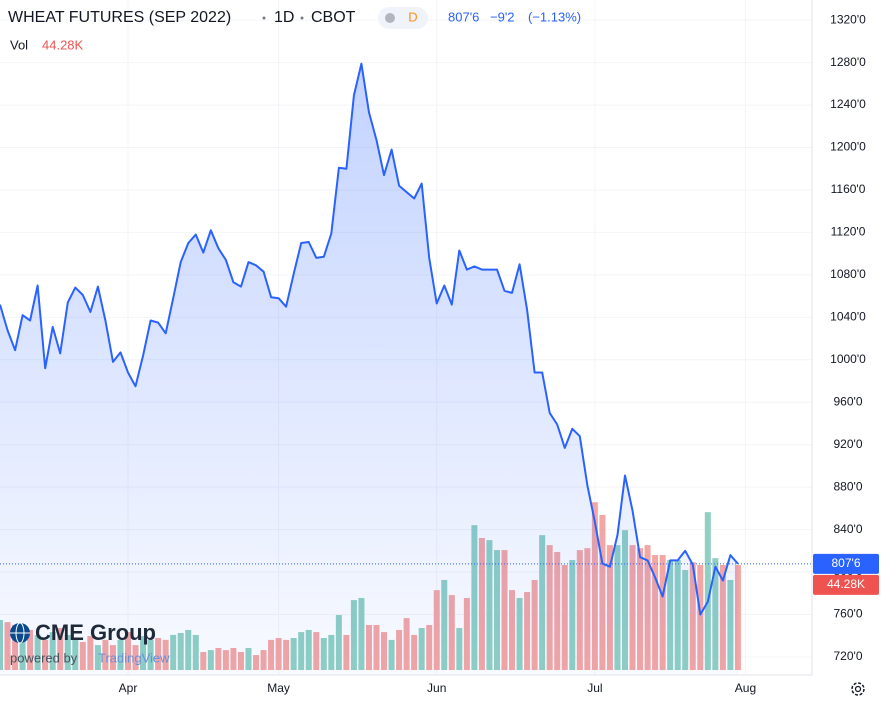  I want to click on x-tick-label: Jun, so click(436, 688).